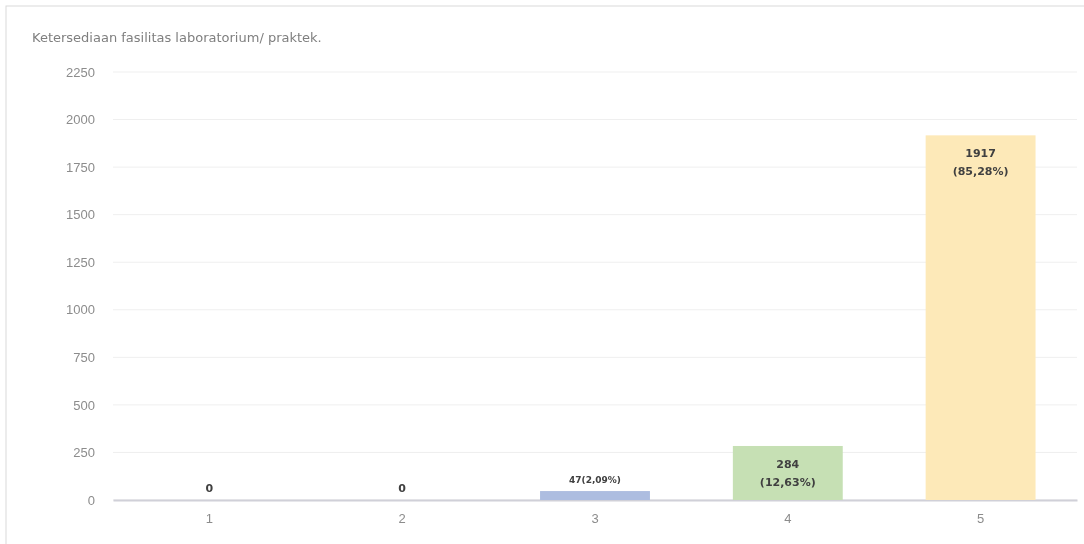  What do you see at coordinates (80, 215) in the screenshot?
I see `y-tick-label: 1500` at bounding box center [80, 215].